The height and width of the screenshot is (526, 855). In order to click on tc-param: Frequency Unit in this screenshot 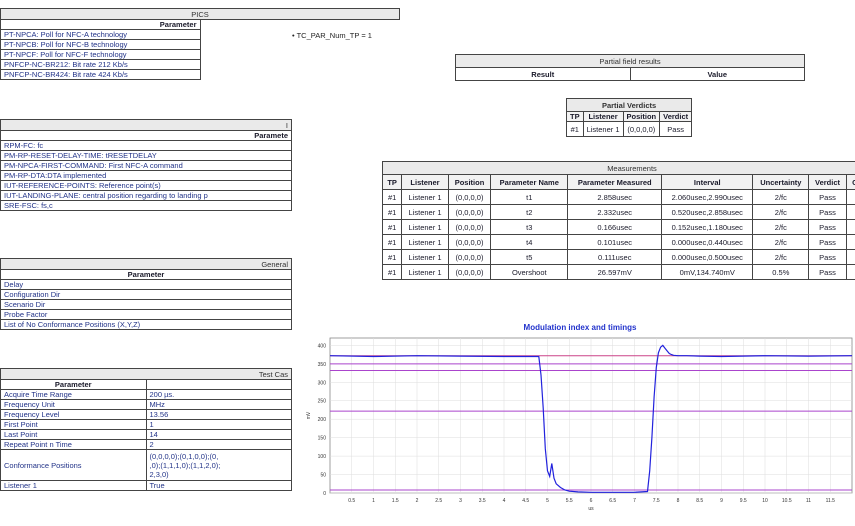, I will do `click(74, 405)`.